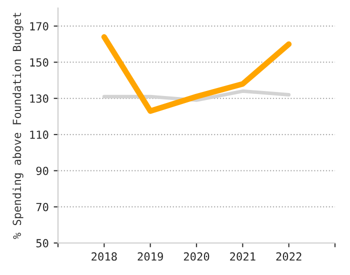  I want to click on x-tick-label: 2022, so click(289, 256).